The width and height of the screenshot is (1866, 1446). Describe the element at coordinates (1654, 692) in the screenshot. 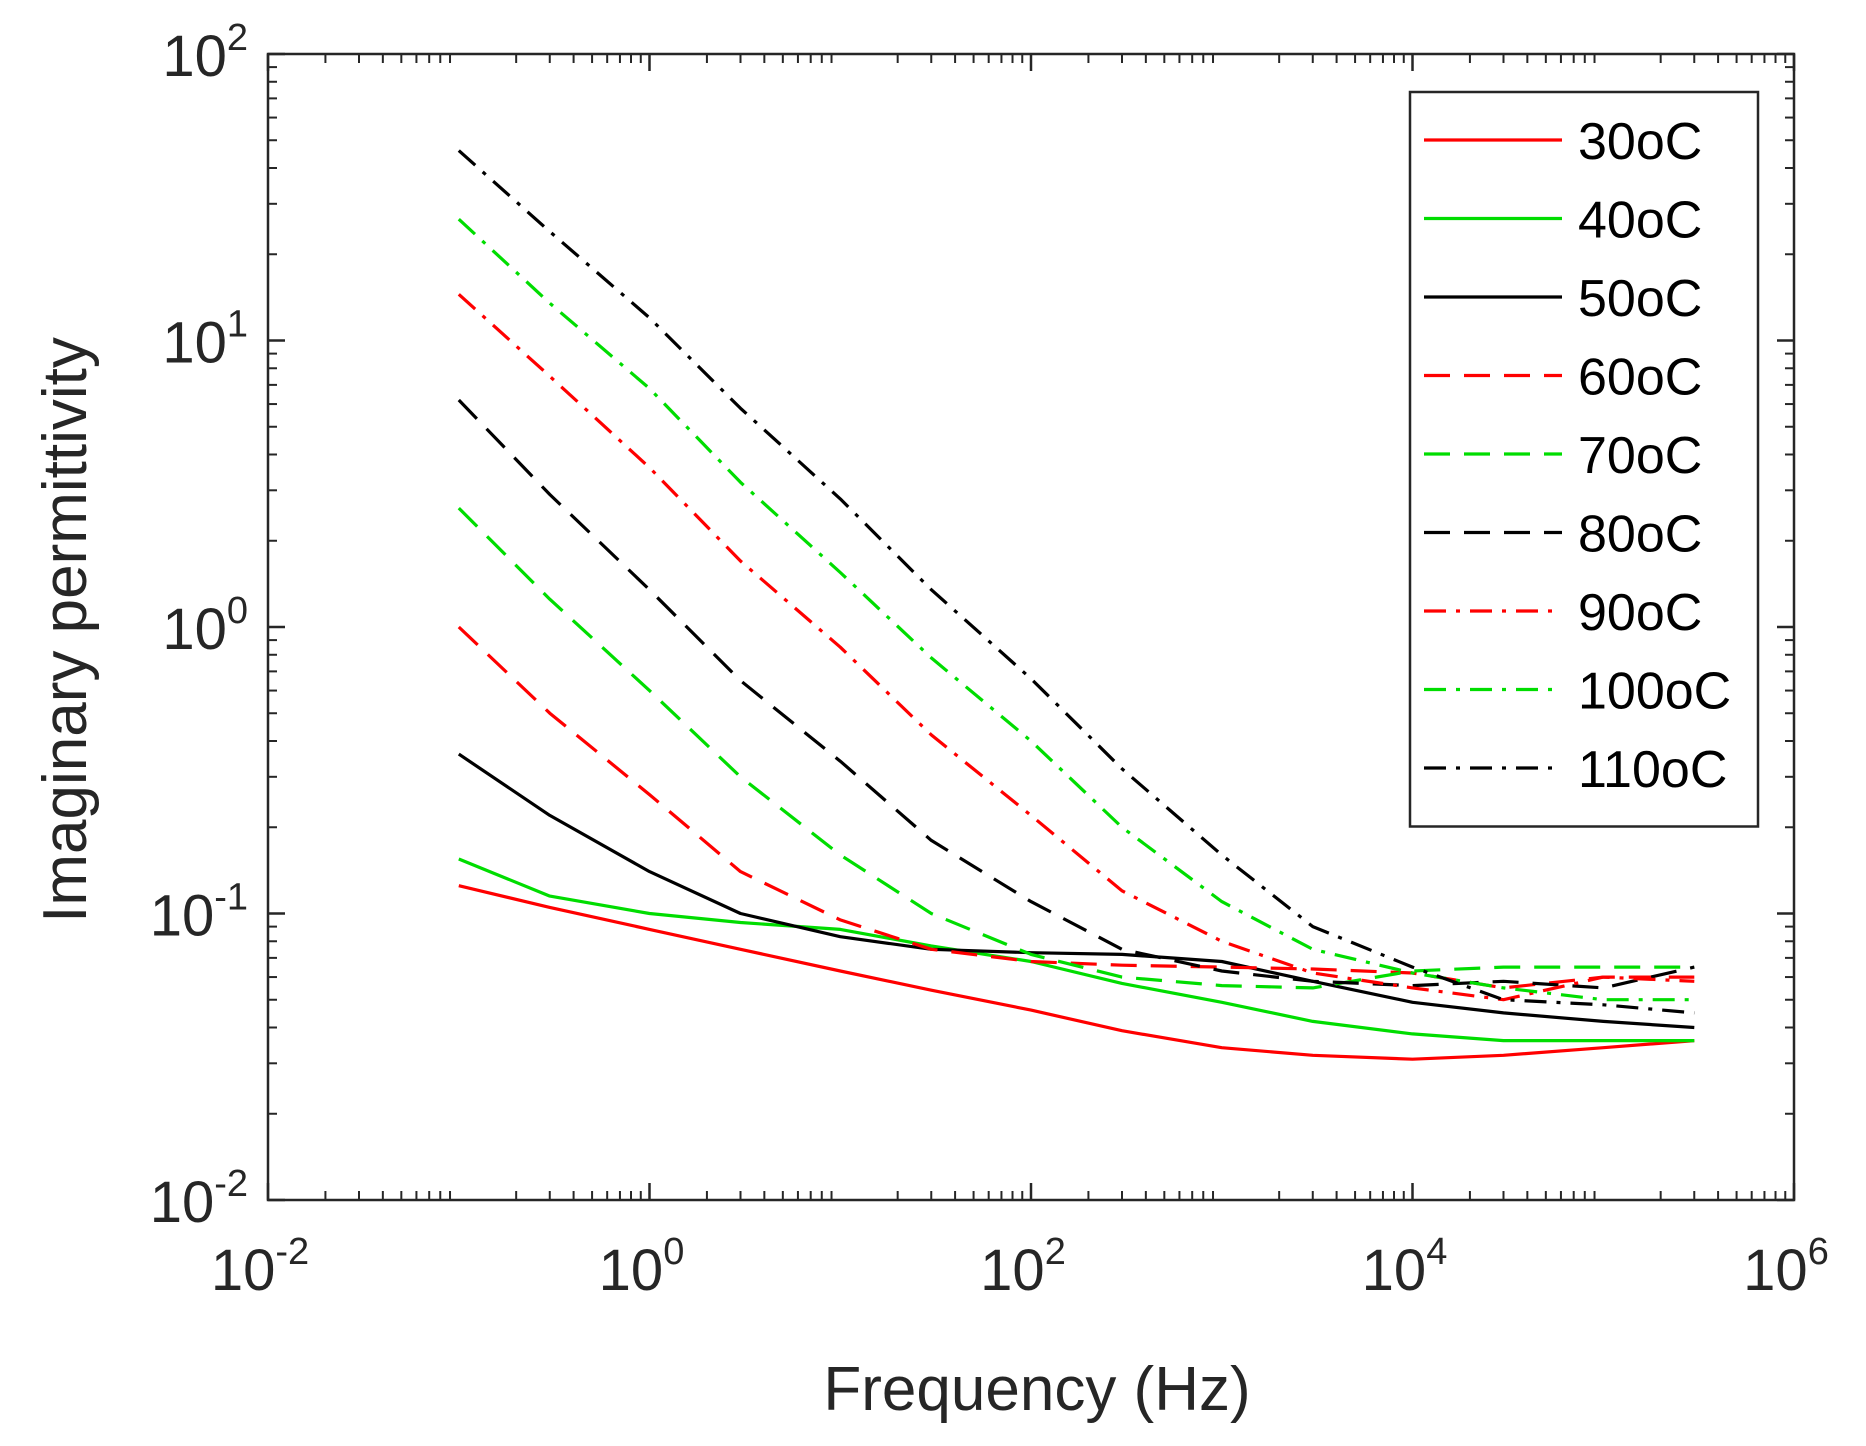

I see `legend-label-100oC: 100oC` at that location.